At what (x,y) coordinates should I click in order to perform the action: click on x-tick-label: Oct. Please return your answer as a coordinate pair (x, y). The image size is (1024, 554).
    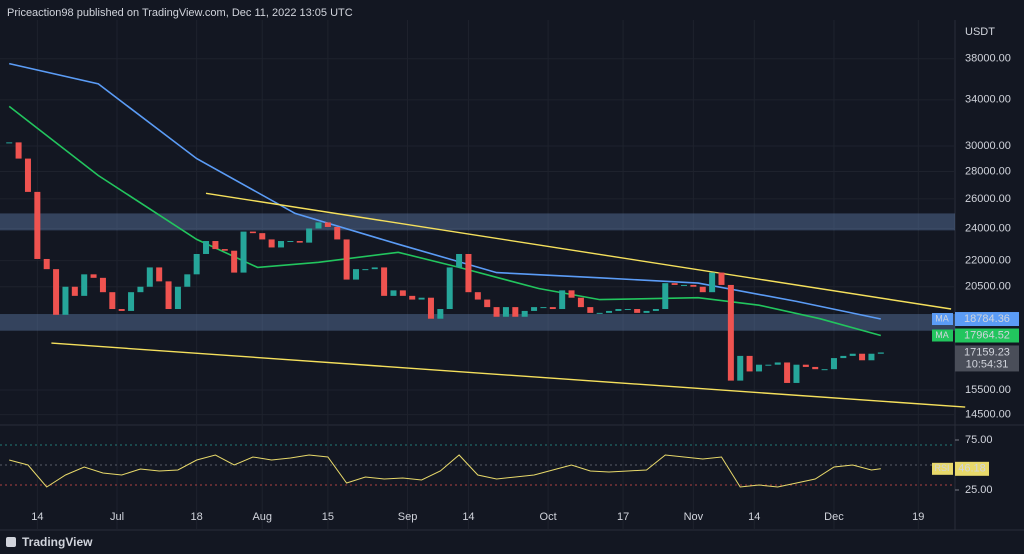
    Looking at the image, I should click on (548, 517).